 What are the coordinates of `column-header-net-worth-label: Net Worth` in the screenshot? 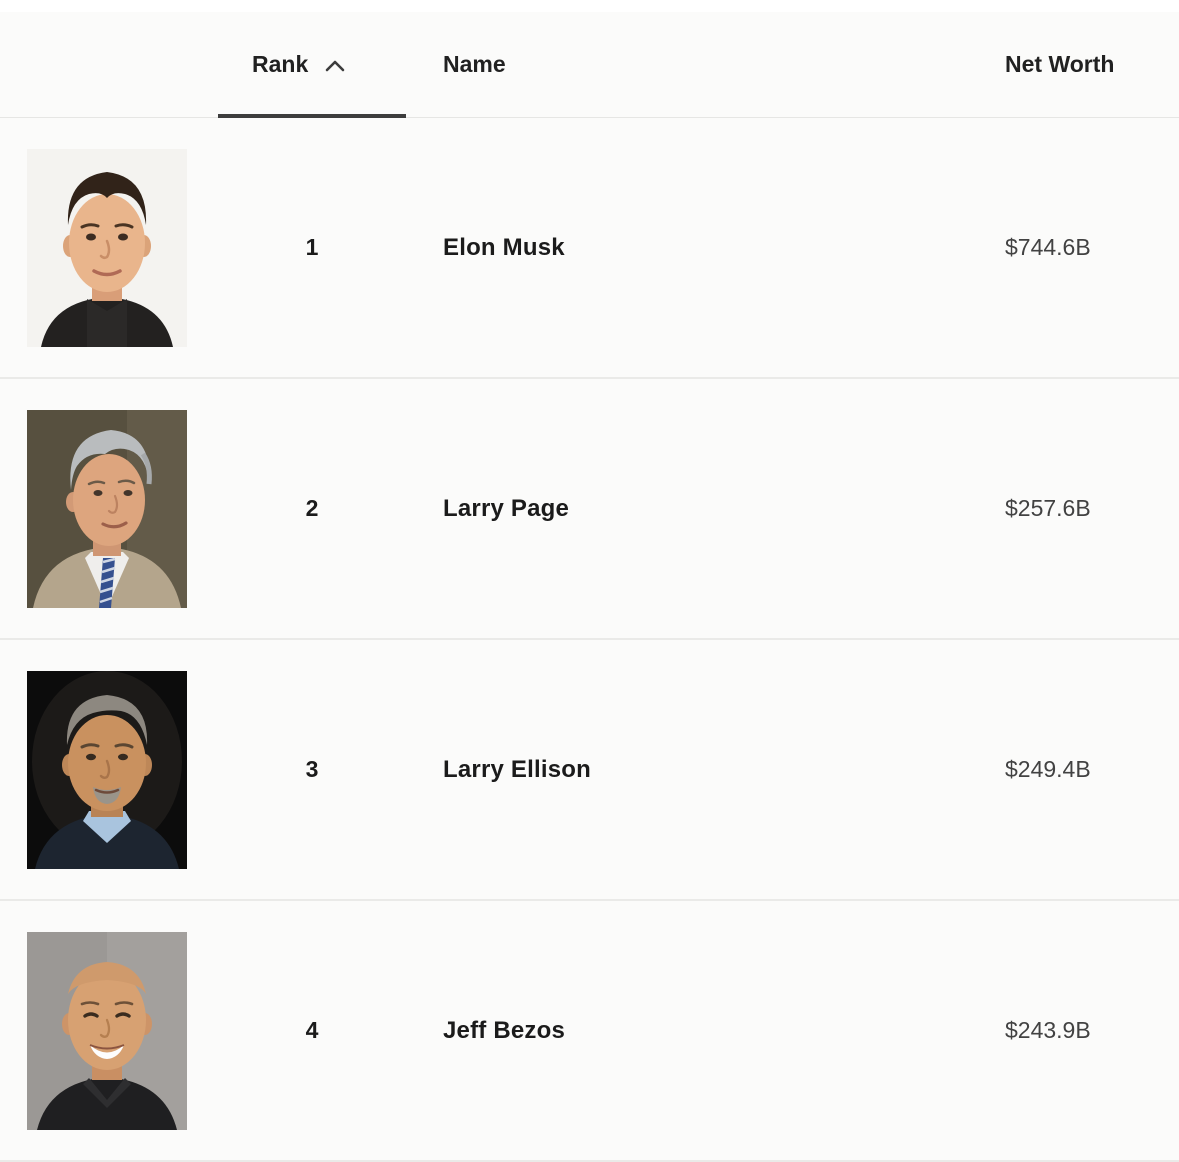 It's located at (1060, 64).